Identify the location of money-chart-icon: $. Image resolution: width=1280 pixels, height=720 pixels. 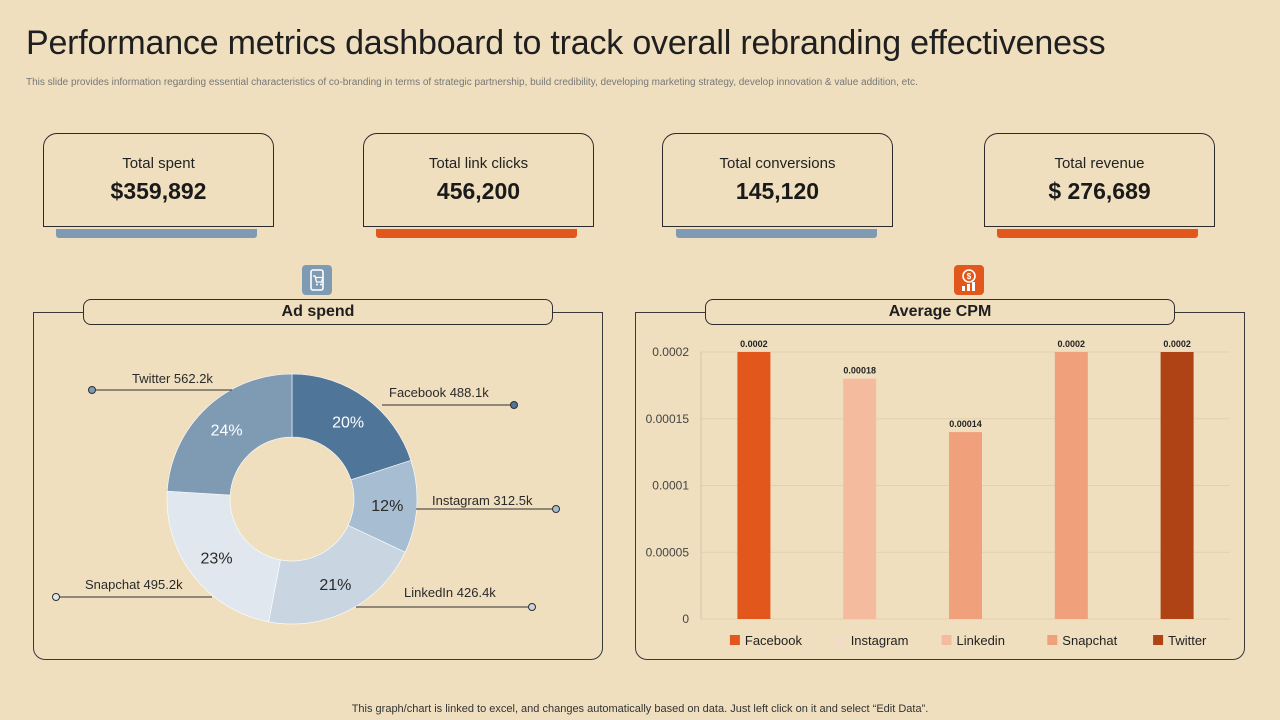
(969, 280).